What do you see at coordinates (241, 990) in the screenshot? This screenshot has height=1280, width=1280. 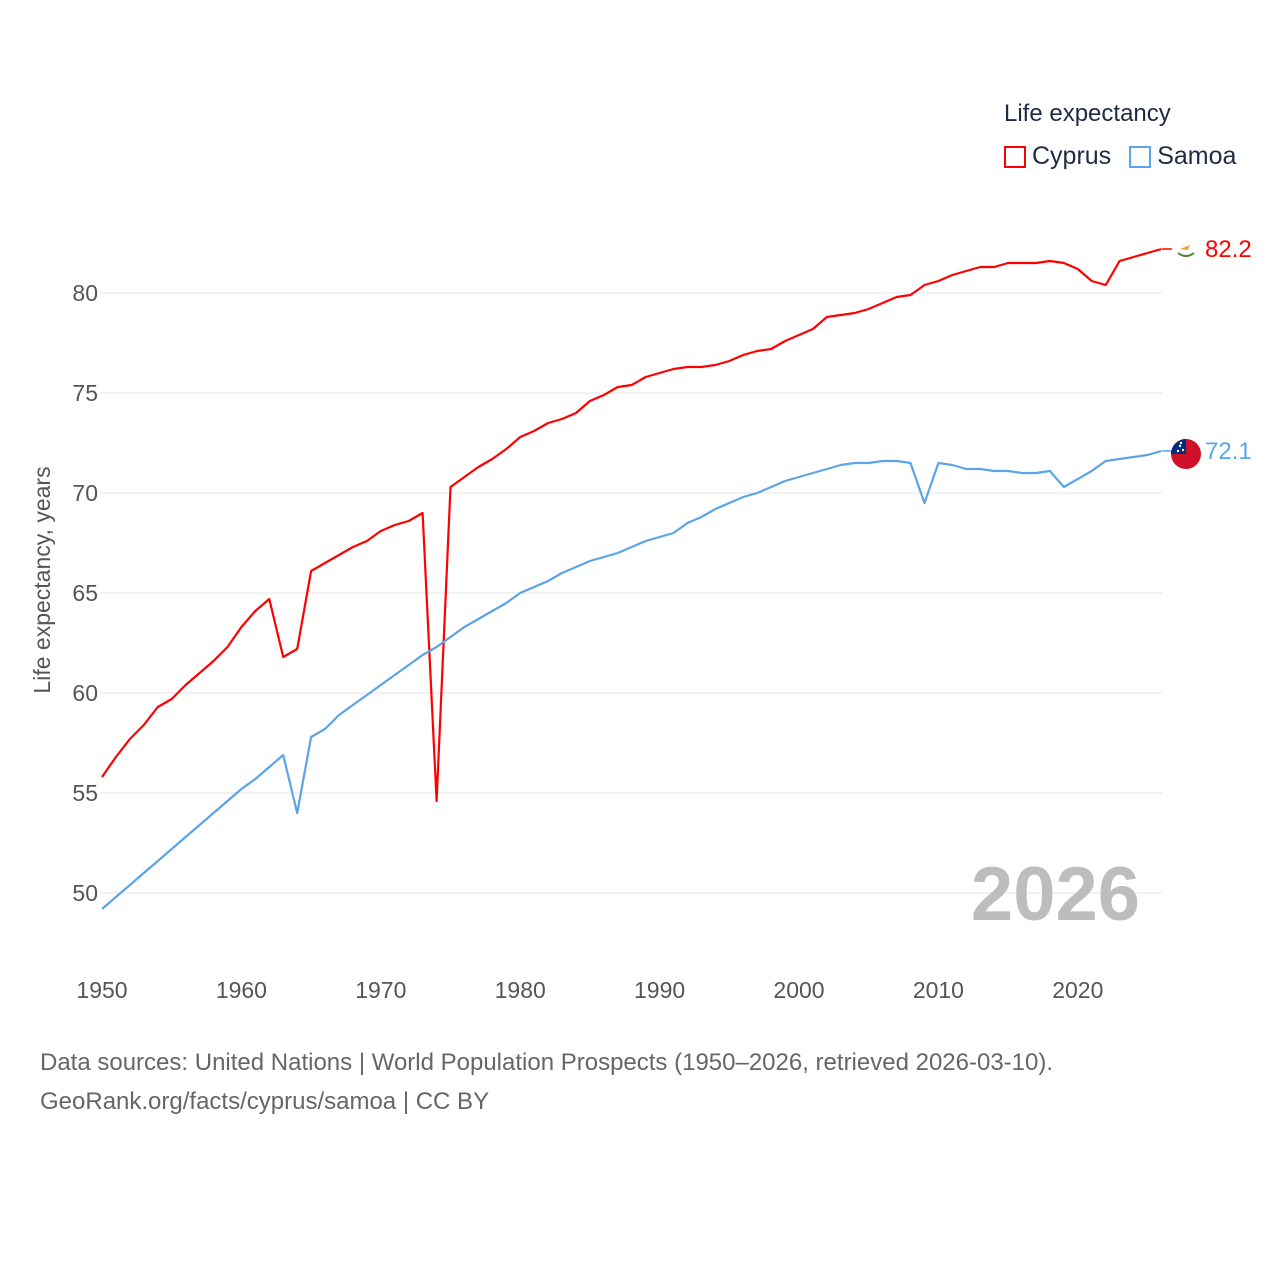 I see `x-tick-label: 1960` at bounding box center [241, 990].